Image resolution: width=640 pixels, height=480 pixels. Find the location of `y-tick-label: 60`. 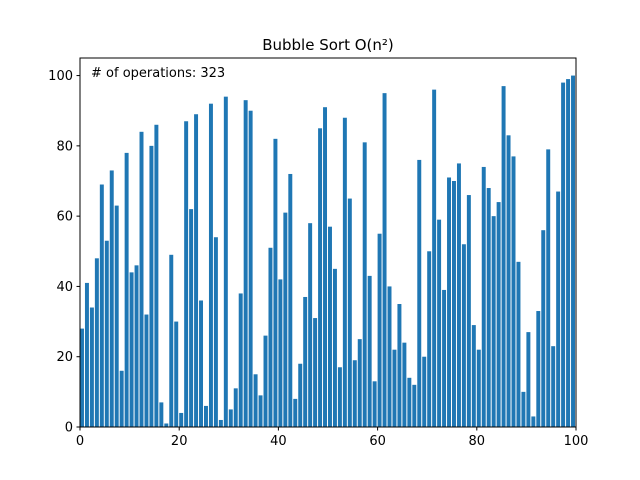

y-tick-label: 60 is located at coordinates (64, 217).